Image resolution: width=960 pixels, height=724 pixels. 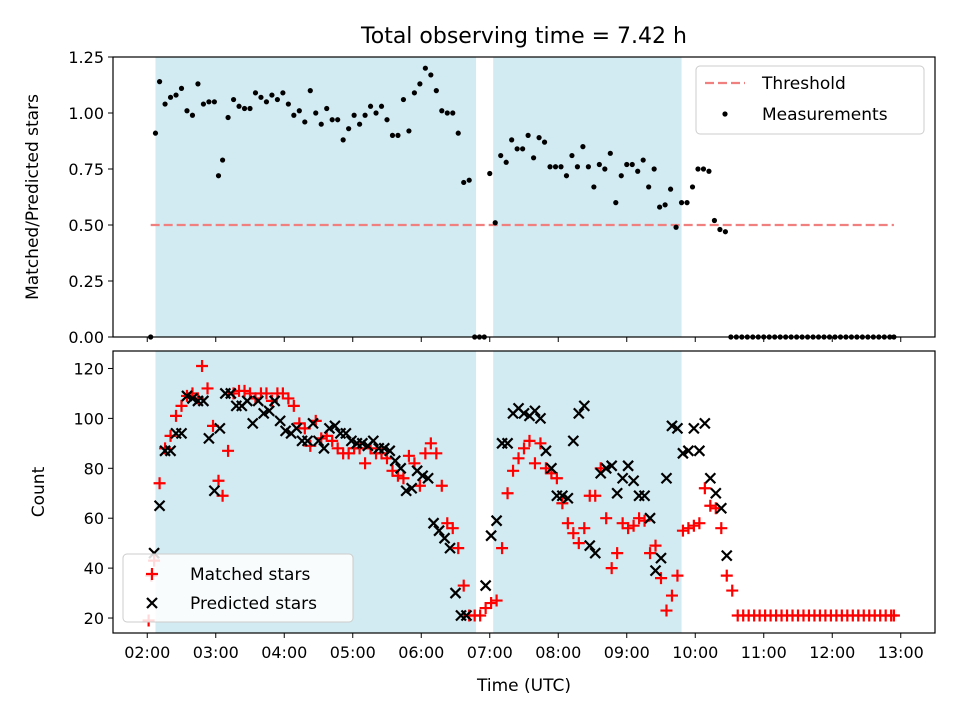 I want to click on legend-box, so click(x=238, y=588).